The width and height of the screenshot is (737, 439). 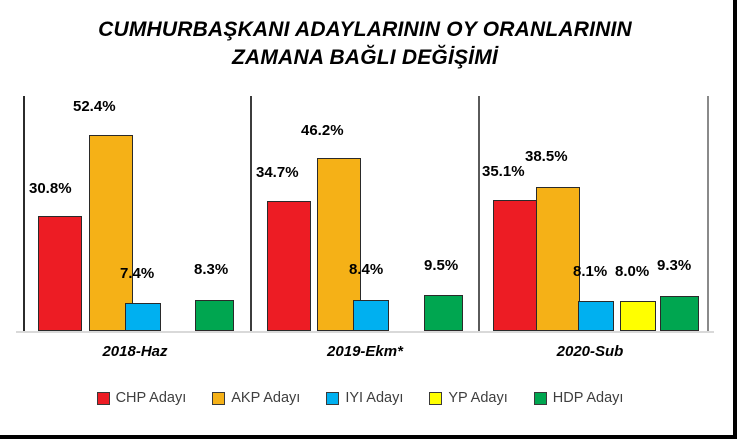 What do you see at coordinates (94, 106) in the screenshot?
I see `bar-value-label: 52.4%` at bounding box center [94, 106].